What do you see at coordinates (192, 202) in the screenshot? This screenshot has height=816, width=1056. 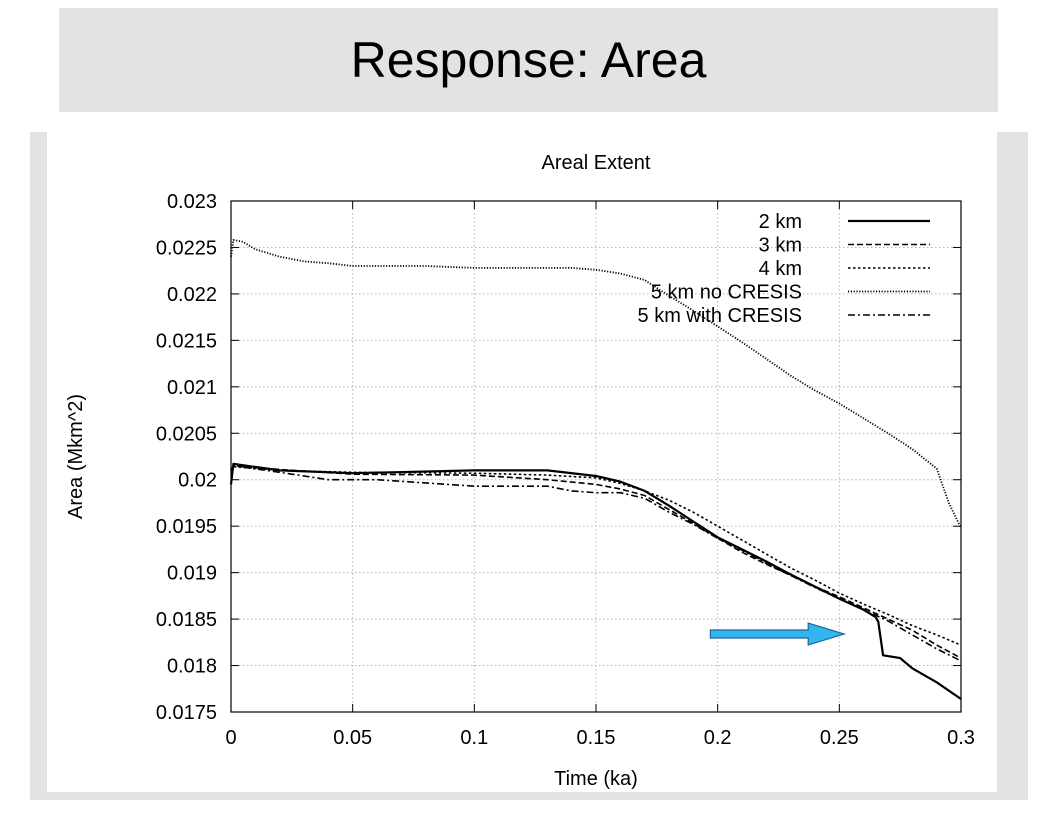 I see `y-tick-label: 0.023` at bounding box center [192, 202].